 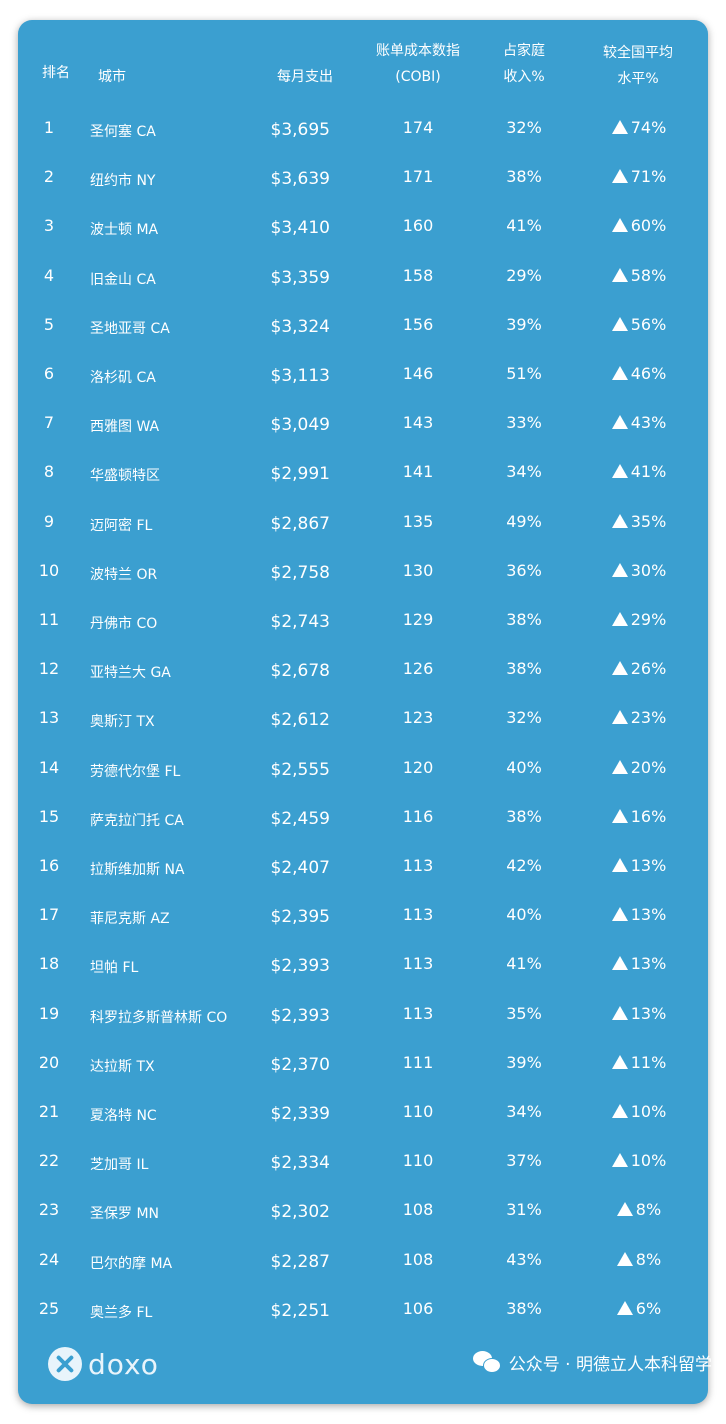 I want to click on table-row: 3 波士顿 MA $3,410 160 41% 60%, so click(x=363, y=226).